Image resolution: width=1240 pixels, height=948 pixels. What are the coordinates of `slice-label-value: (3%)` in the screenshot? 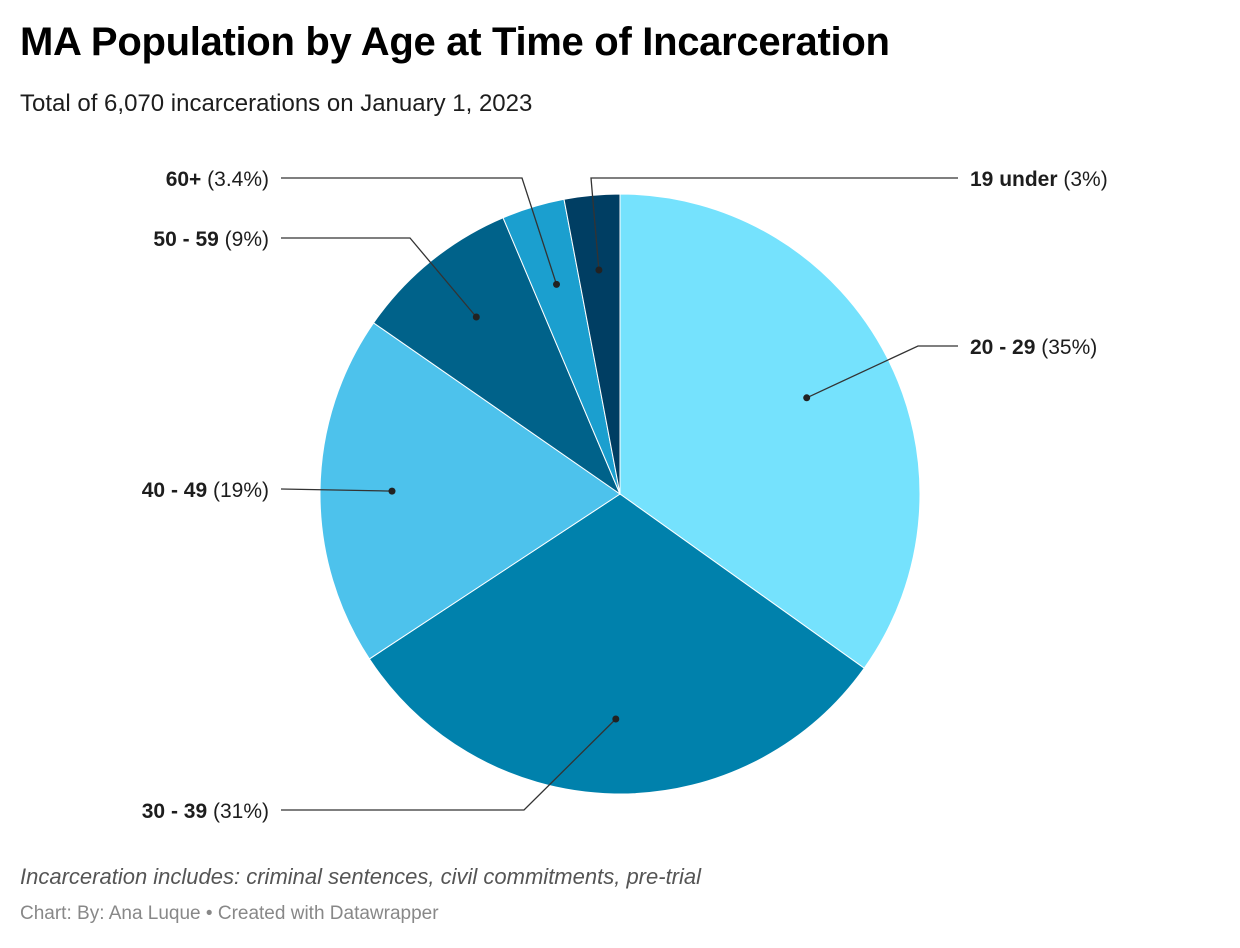 It's located at (1083, 179).